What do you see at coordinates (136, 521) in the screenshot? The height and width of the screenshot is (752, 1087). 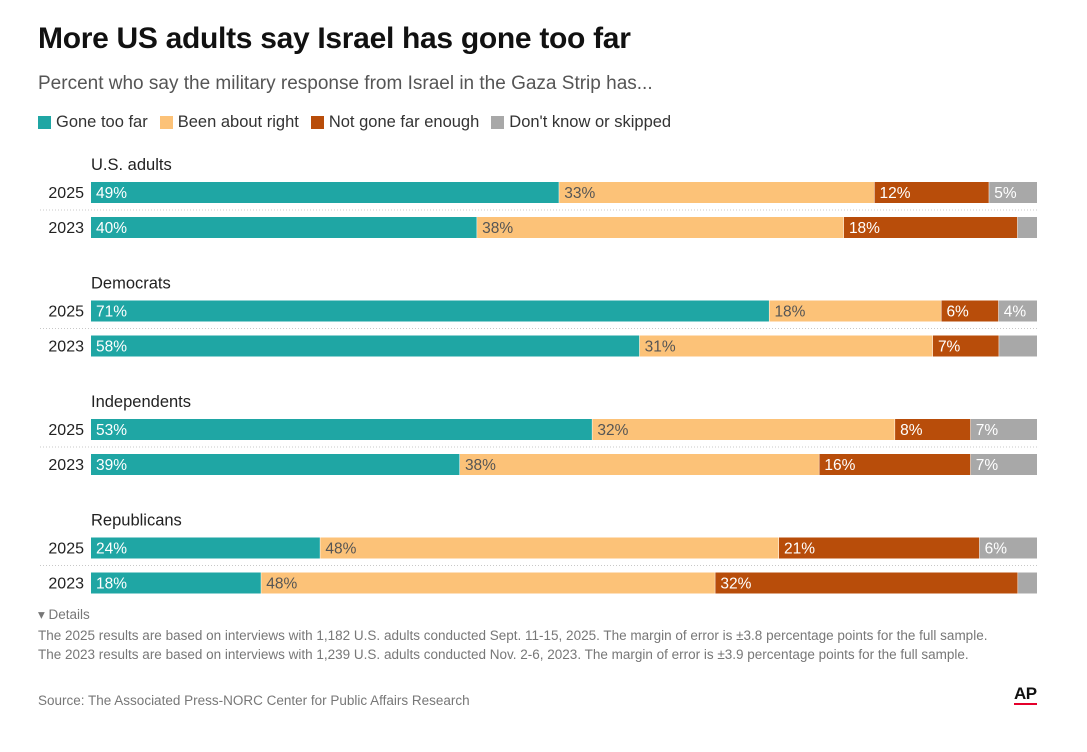 I see `group-label: Republicans` at bounding box center [136, 521].